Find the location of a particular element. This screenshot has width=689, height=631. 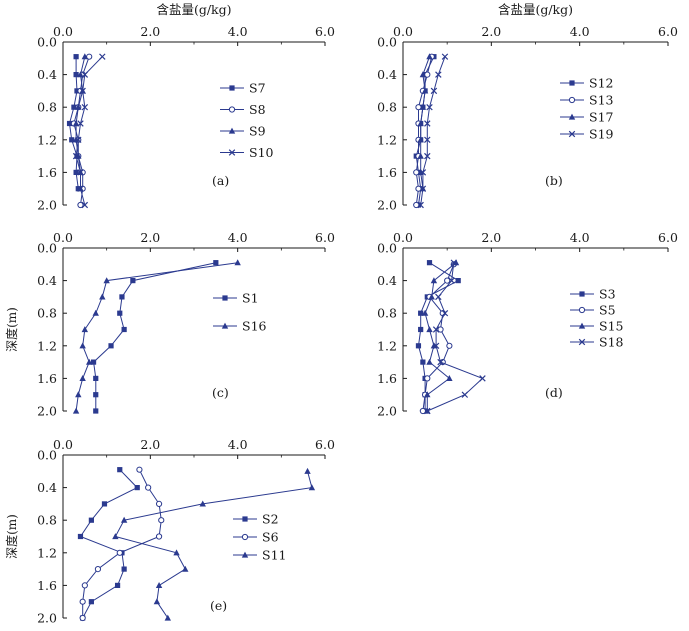

series-S17 is located at coordinates (425, 122).